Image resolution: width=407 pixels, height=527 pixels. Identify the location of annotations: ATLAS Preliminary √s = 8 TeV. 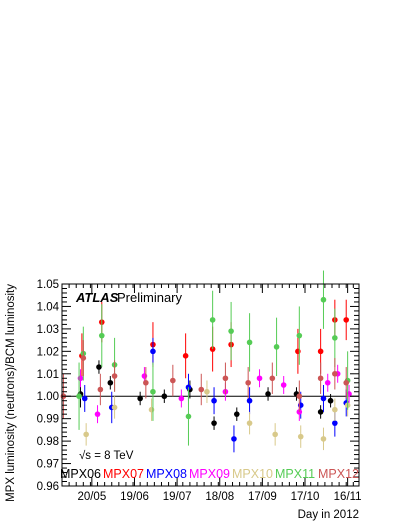
(129, 376).